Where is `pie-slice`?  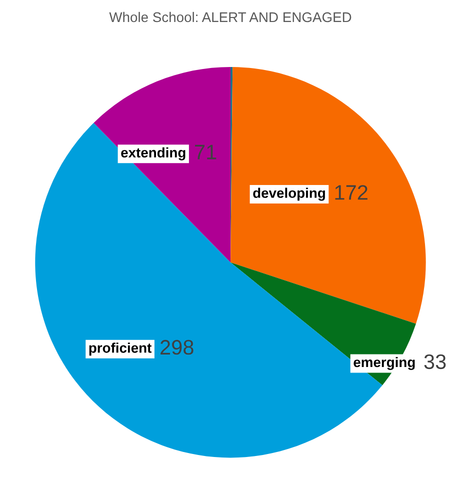
pie-slice is located at coordinates (162, 164).